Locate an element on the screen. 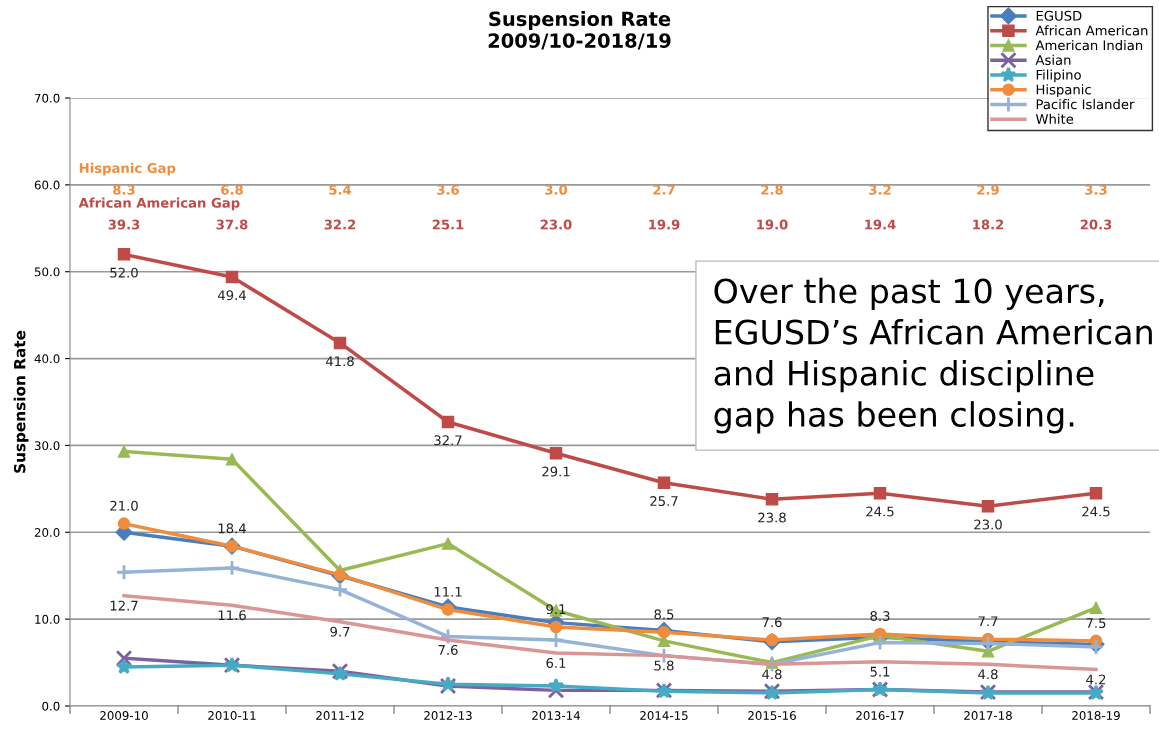 The width and height of the screenshot is (1159, 740). annotation: 37.8 is located at coordinates (232, 224).